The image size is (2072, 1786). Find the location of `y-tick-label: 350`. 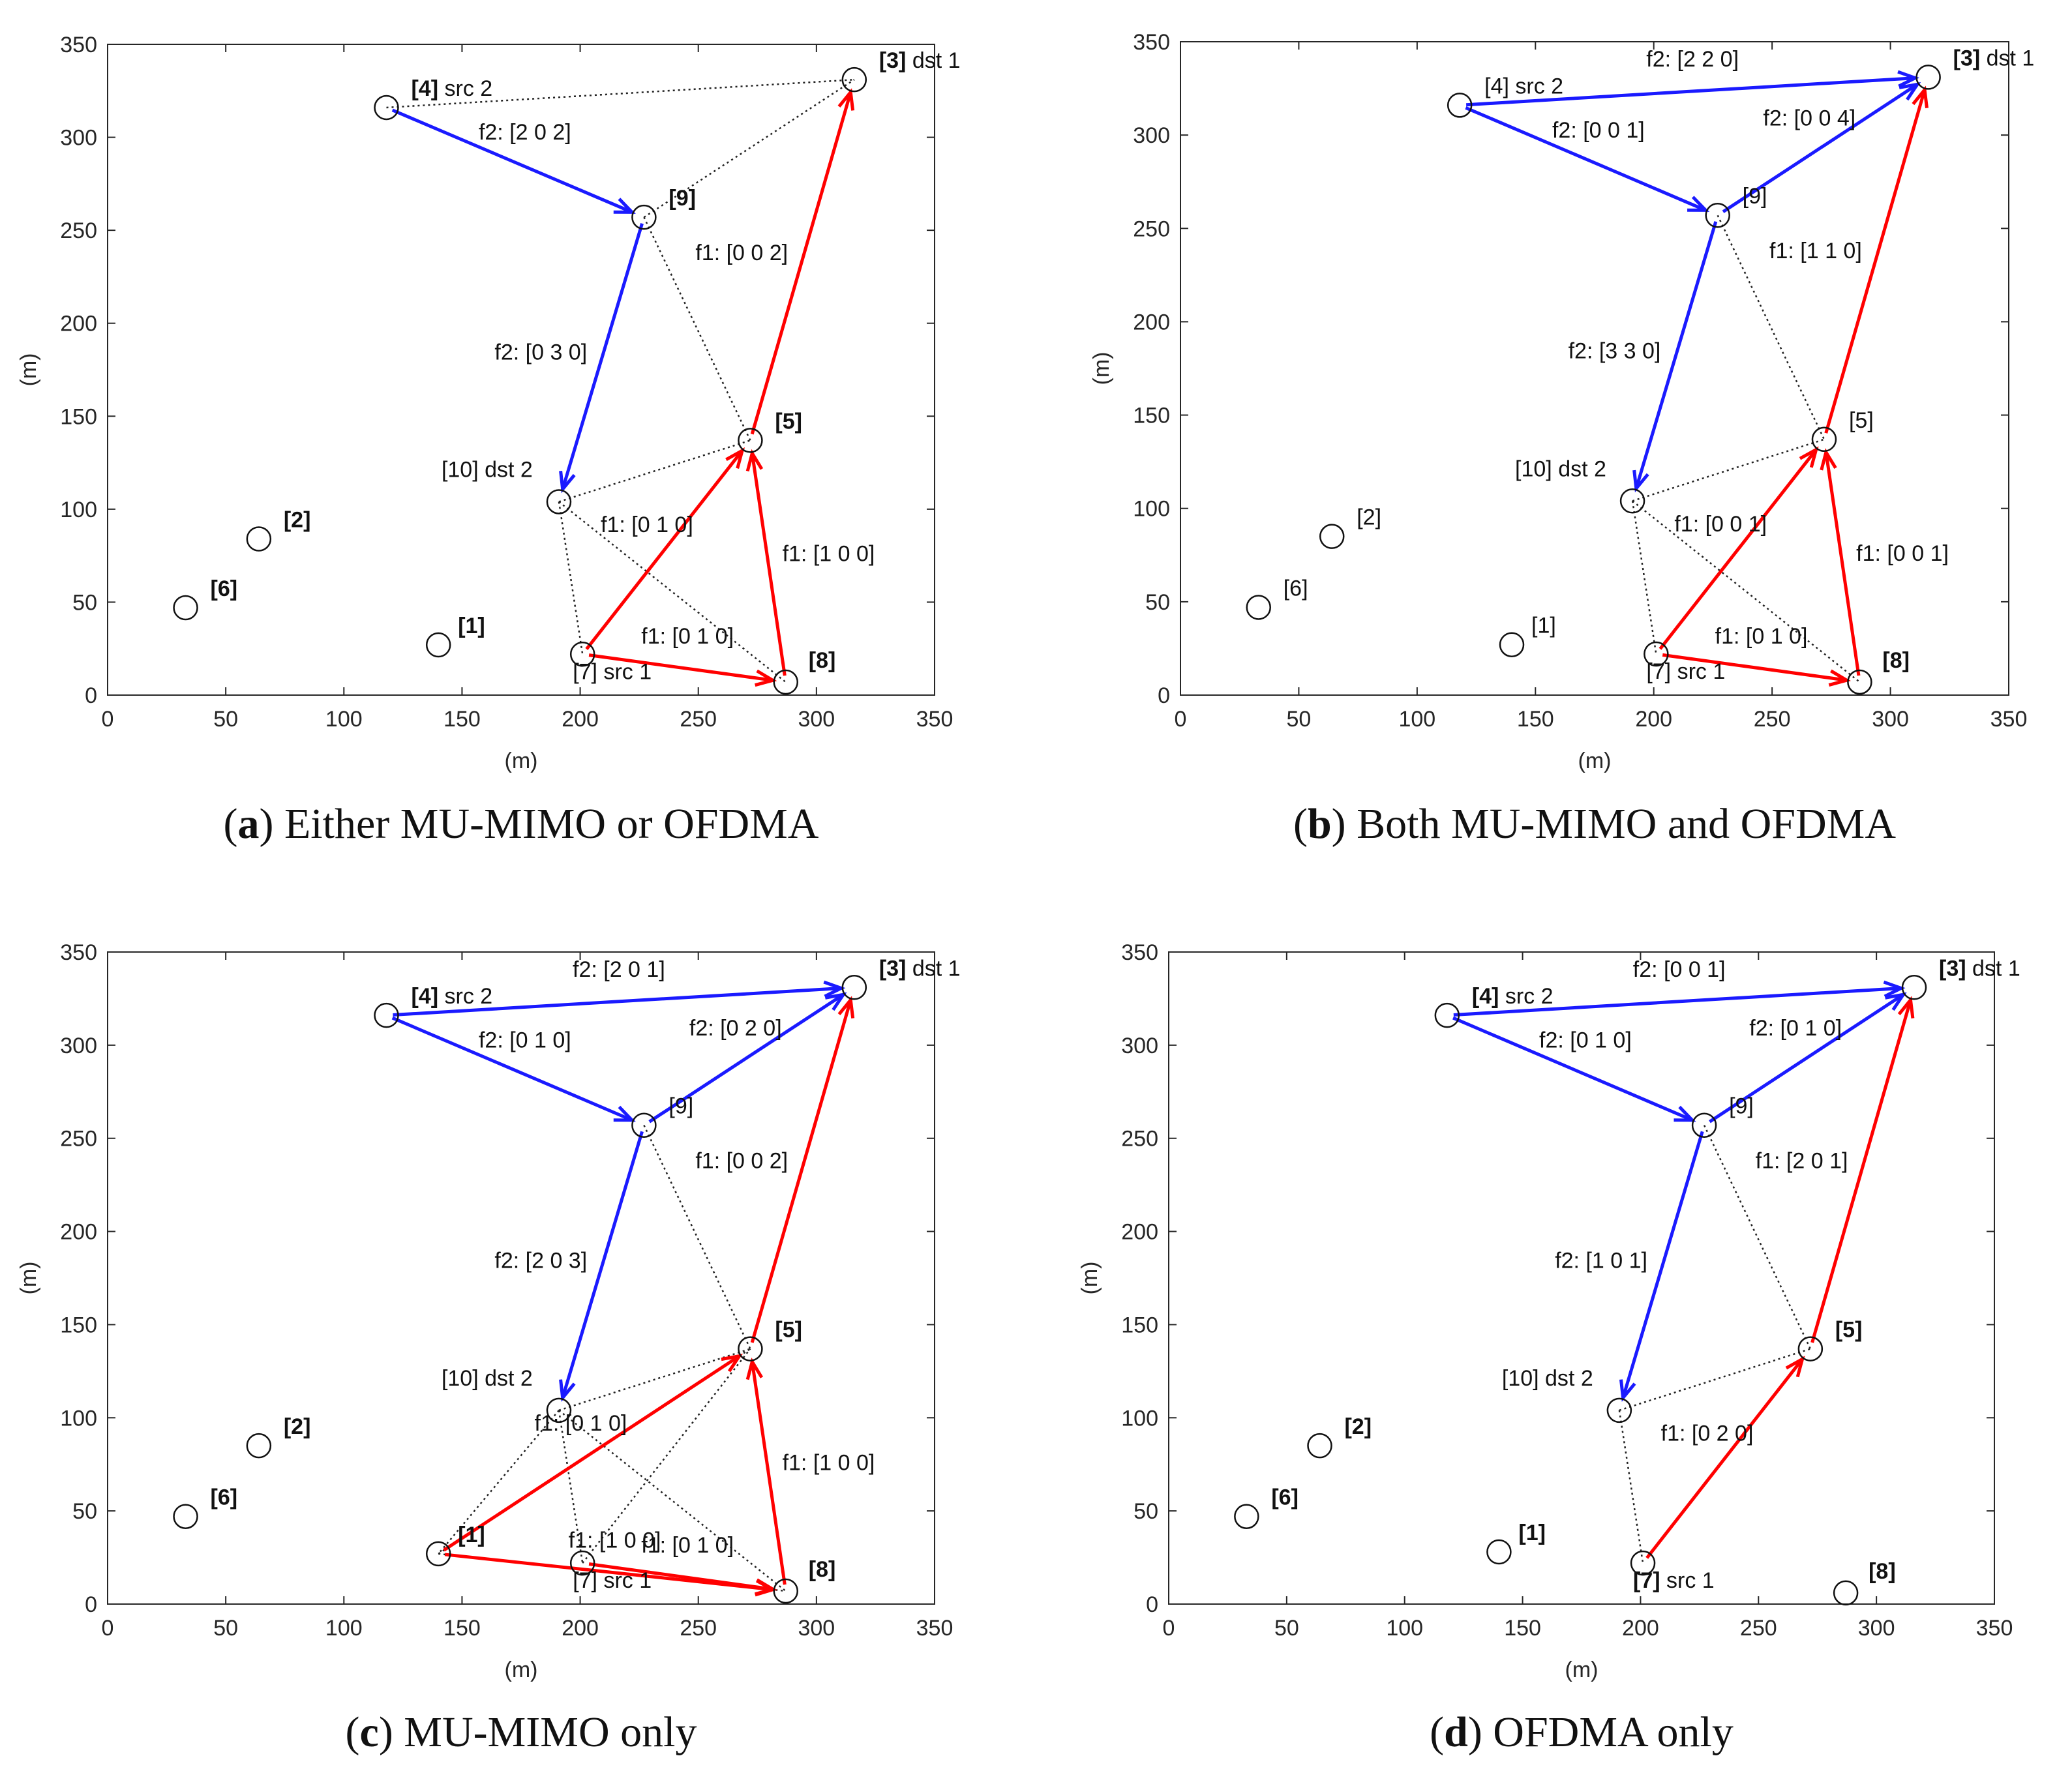

y-tick-label: 350 is located at coordinates (1139, 952).